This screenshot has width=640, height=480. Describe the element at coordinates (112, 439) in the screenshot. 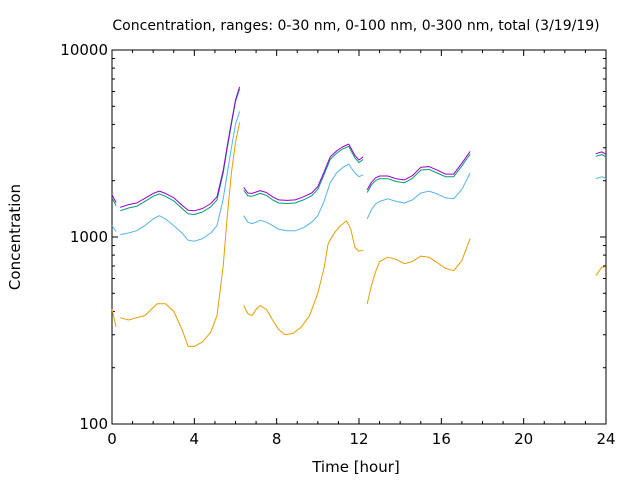

I see `x-tick-label: 0` at that location.